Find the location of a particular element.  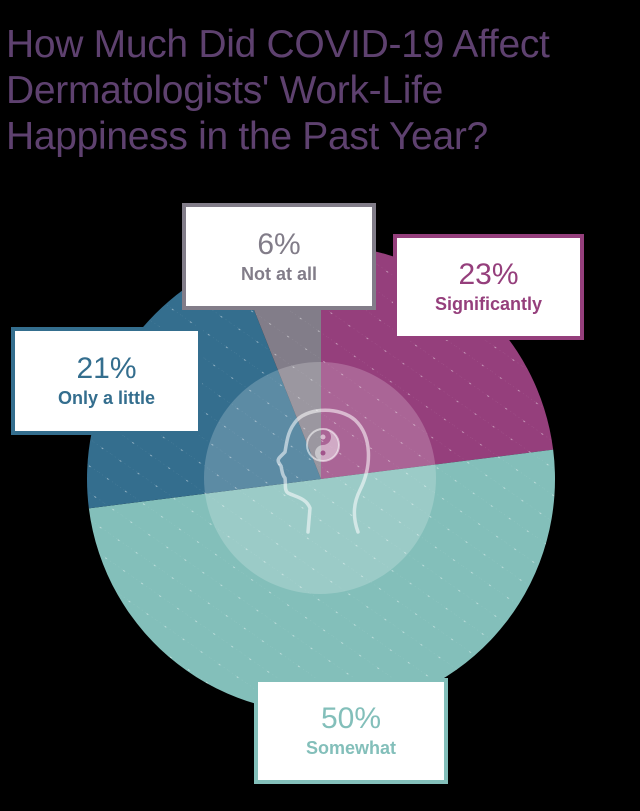

label-only-a-little: 21% Only a little is located at coordinates (106, 381).